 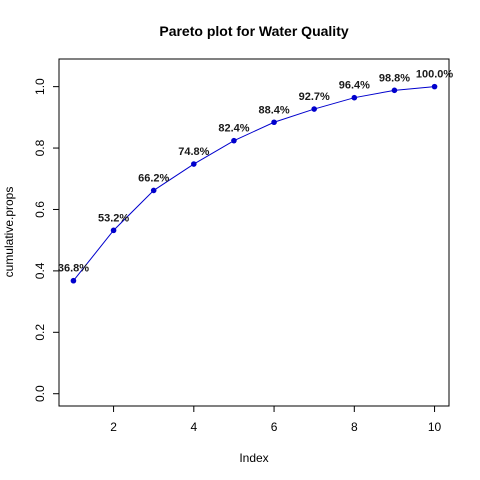 I want to click on x-tick-label: 8, so click(x=354, y=427).